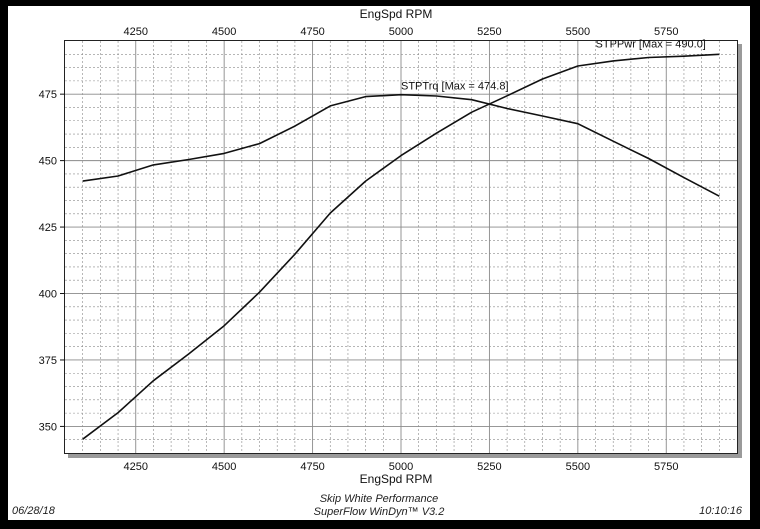  I want to click on footer-company: Skip White Performance, so click(379, 499).